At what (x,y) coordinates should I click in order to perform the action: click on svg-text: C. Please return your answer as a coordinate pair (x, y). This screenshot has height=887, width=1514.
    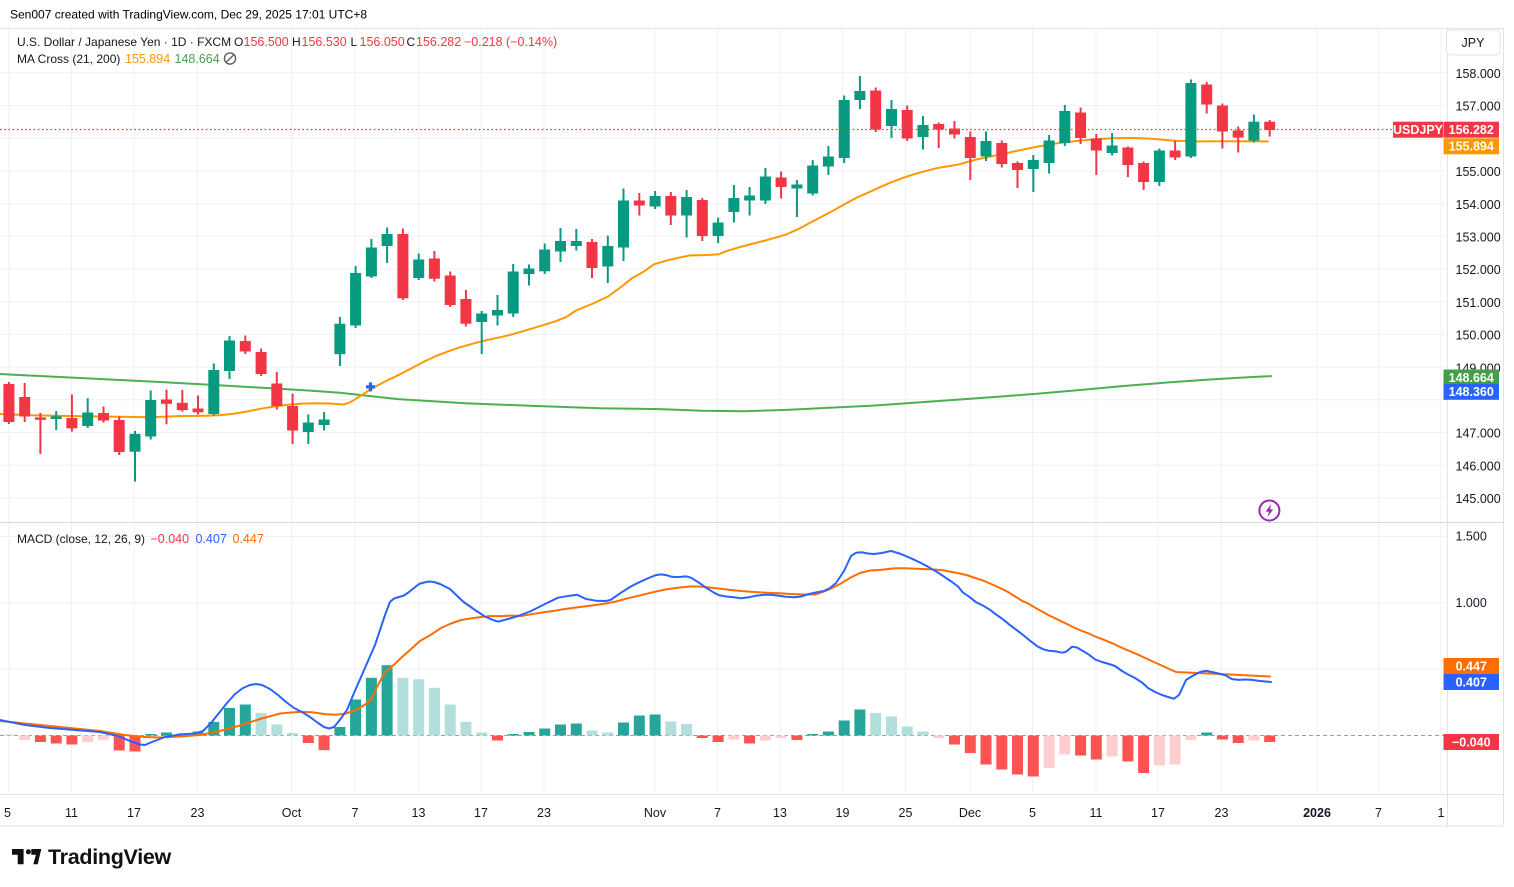
    Looking at the image, I should click on (411, 42).